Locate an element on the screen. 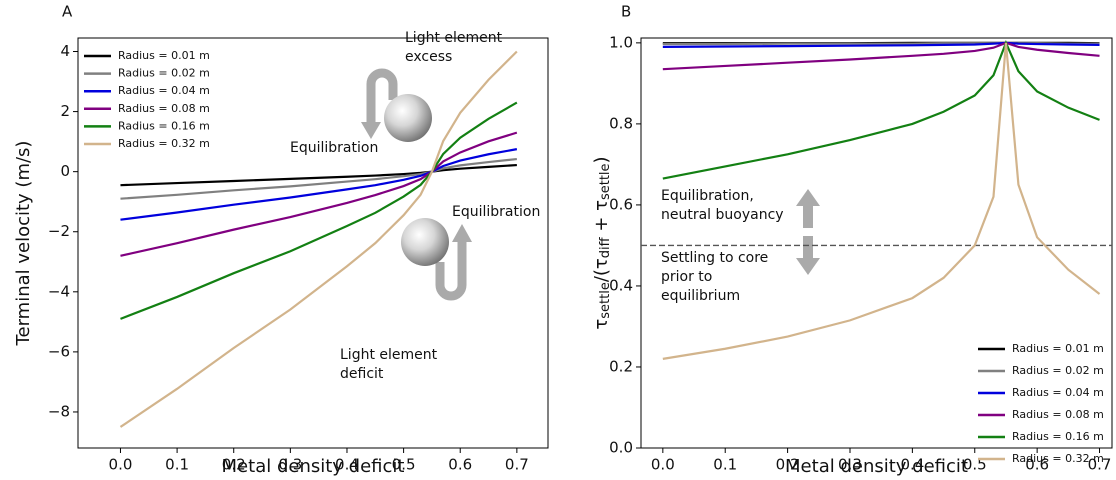  y-tick-label: 0.6 is located at coordinates (621, 204).